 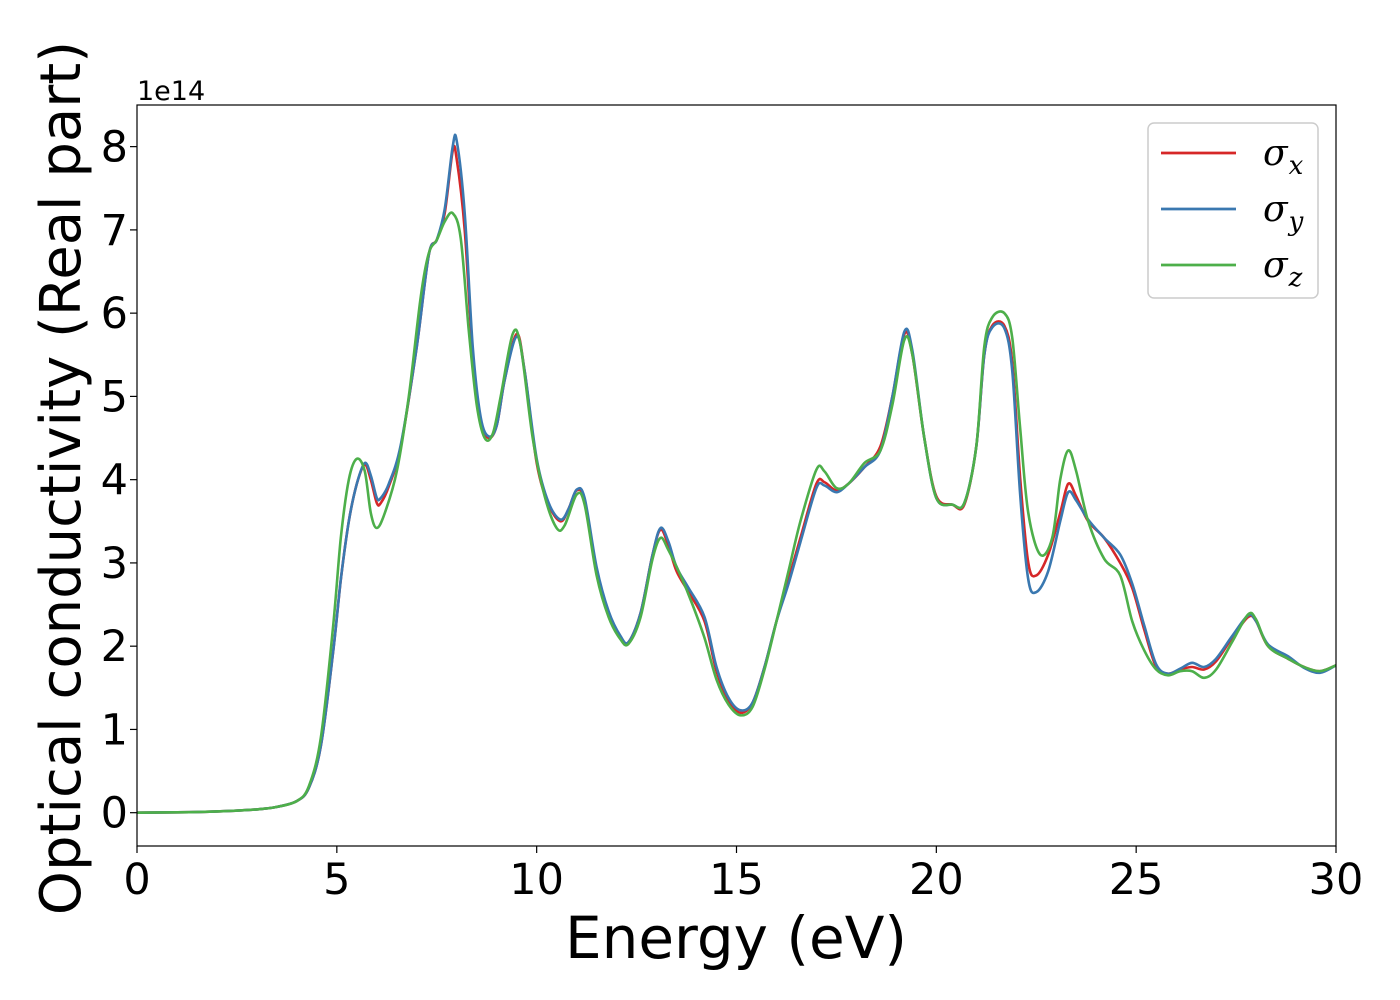 What do you see at coordinates (61, 478) in the screenshot?
I see `y-axis-label: Optical conductivity (Real part)` at bounding box center [61, 478].